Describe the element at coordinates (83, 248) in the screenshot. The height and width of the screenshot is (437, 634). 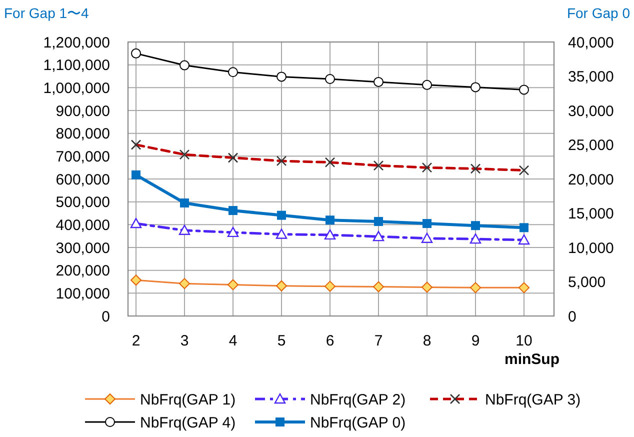
I see `y-tick-label: 300,000` at that location.